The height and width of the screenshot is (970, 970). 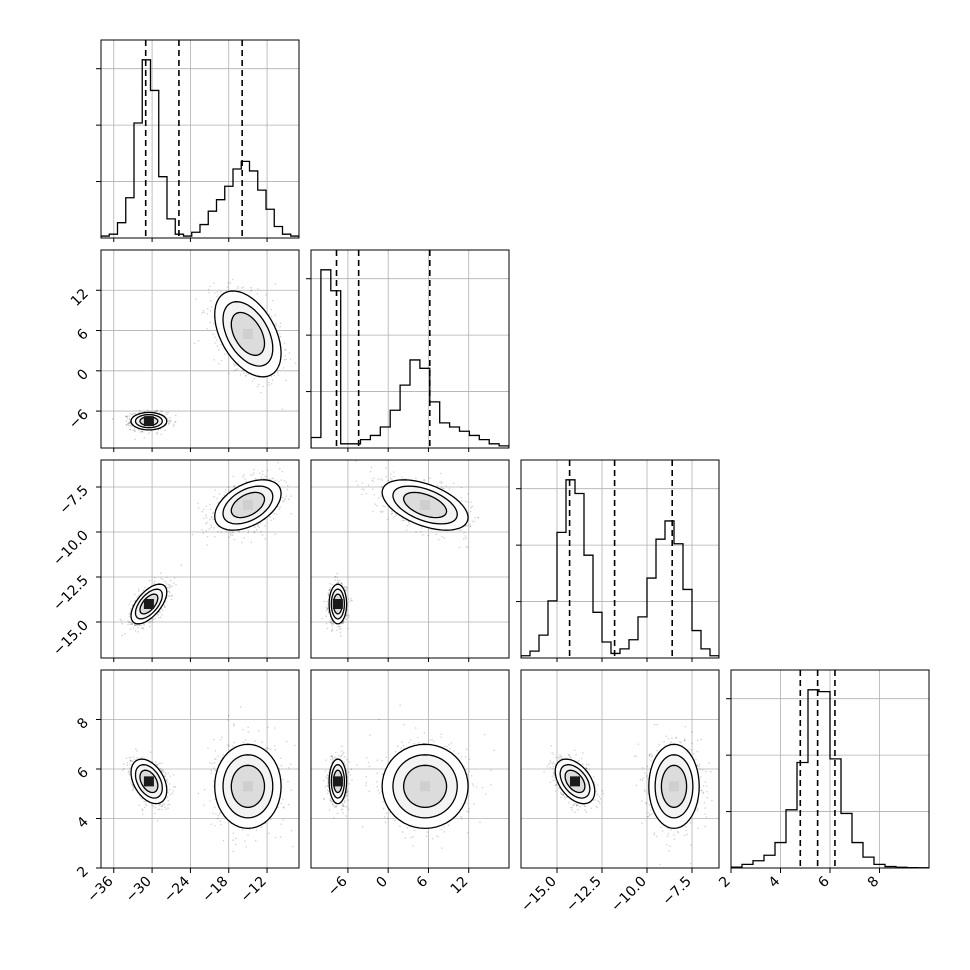 I want to click on density-core, so click(x=148, y=604).